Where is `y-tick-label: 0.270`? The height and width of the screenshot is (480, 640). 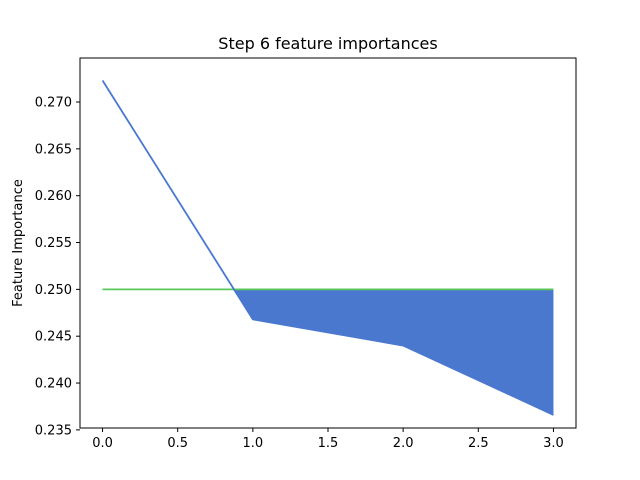 y-tick-label: 0.270 is located at coordinates (53, 103).